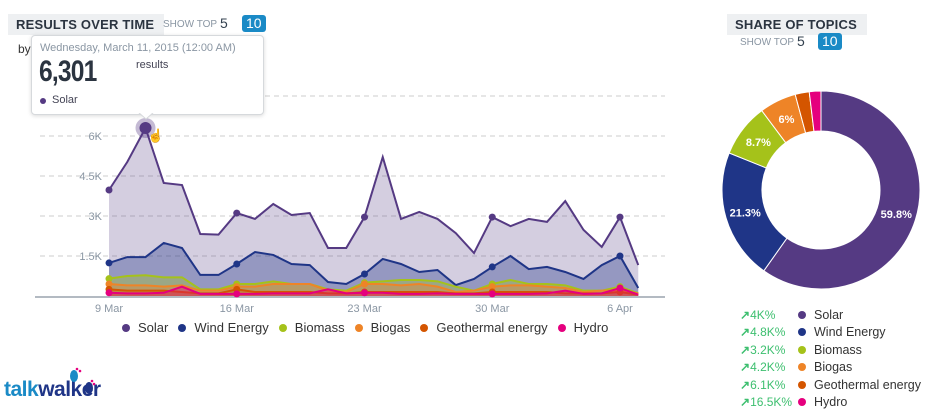 The image size is (930, 411). What do you see at coordinates (152, 65) in the screenshot?
I see `tooltip-unit: results` at bounding box center [152, 65].